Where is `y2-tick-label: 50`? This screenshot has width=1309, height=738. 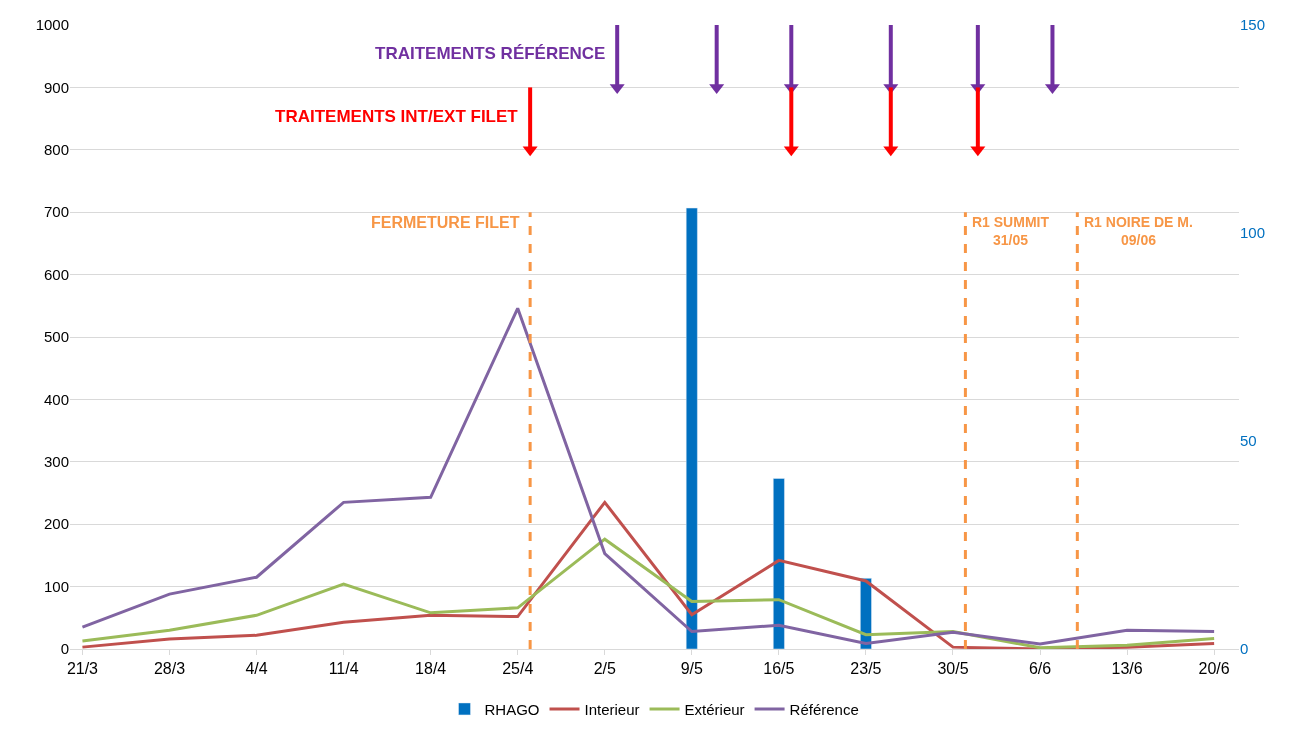
y2-tick-label: 50 is located at coordinates (1248, 441).